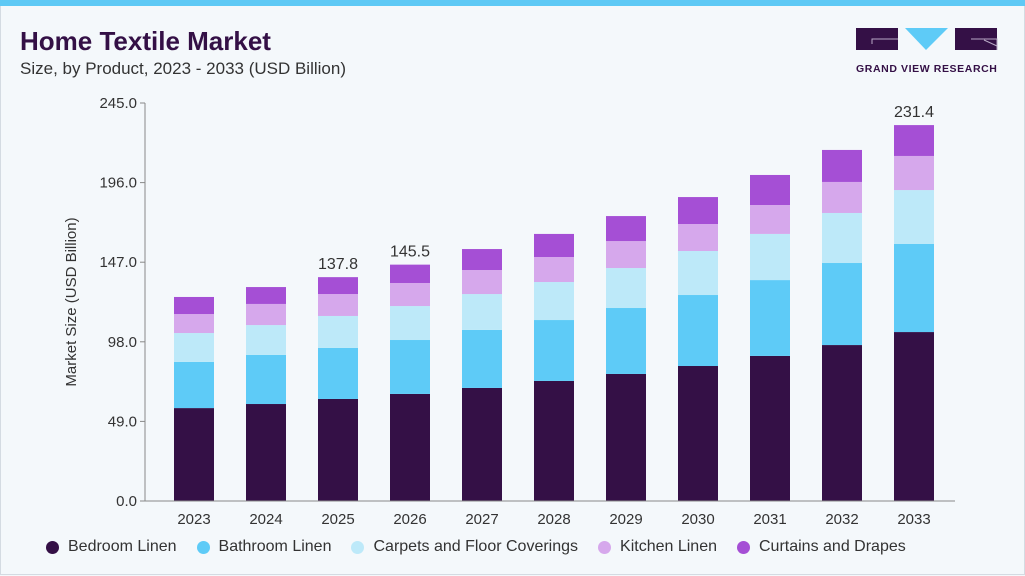 The height and width of the screenshot is (576, 1025). I want to click on chart-title: Home Textile Market, so click(145, 41).